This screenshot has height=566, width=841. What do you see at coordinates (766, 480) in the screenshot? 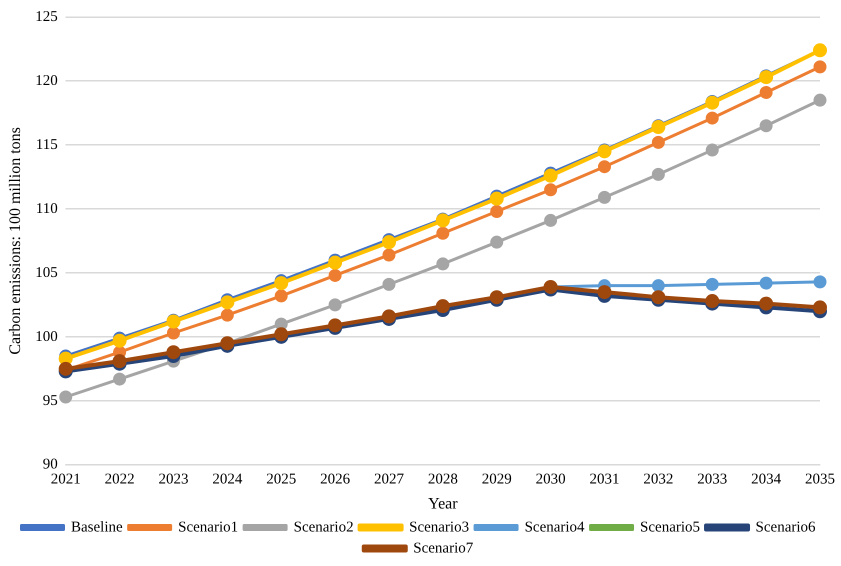
I see `x-tick-label: 2034` at bounding box center [766, 480].